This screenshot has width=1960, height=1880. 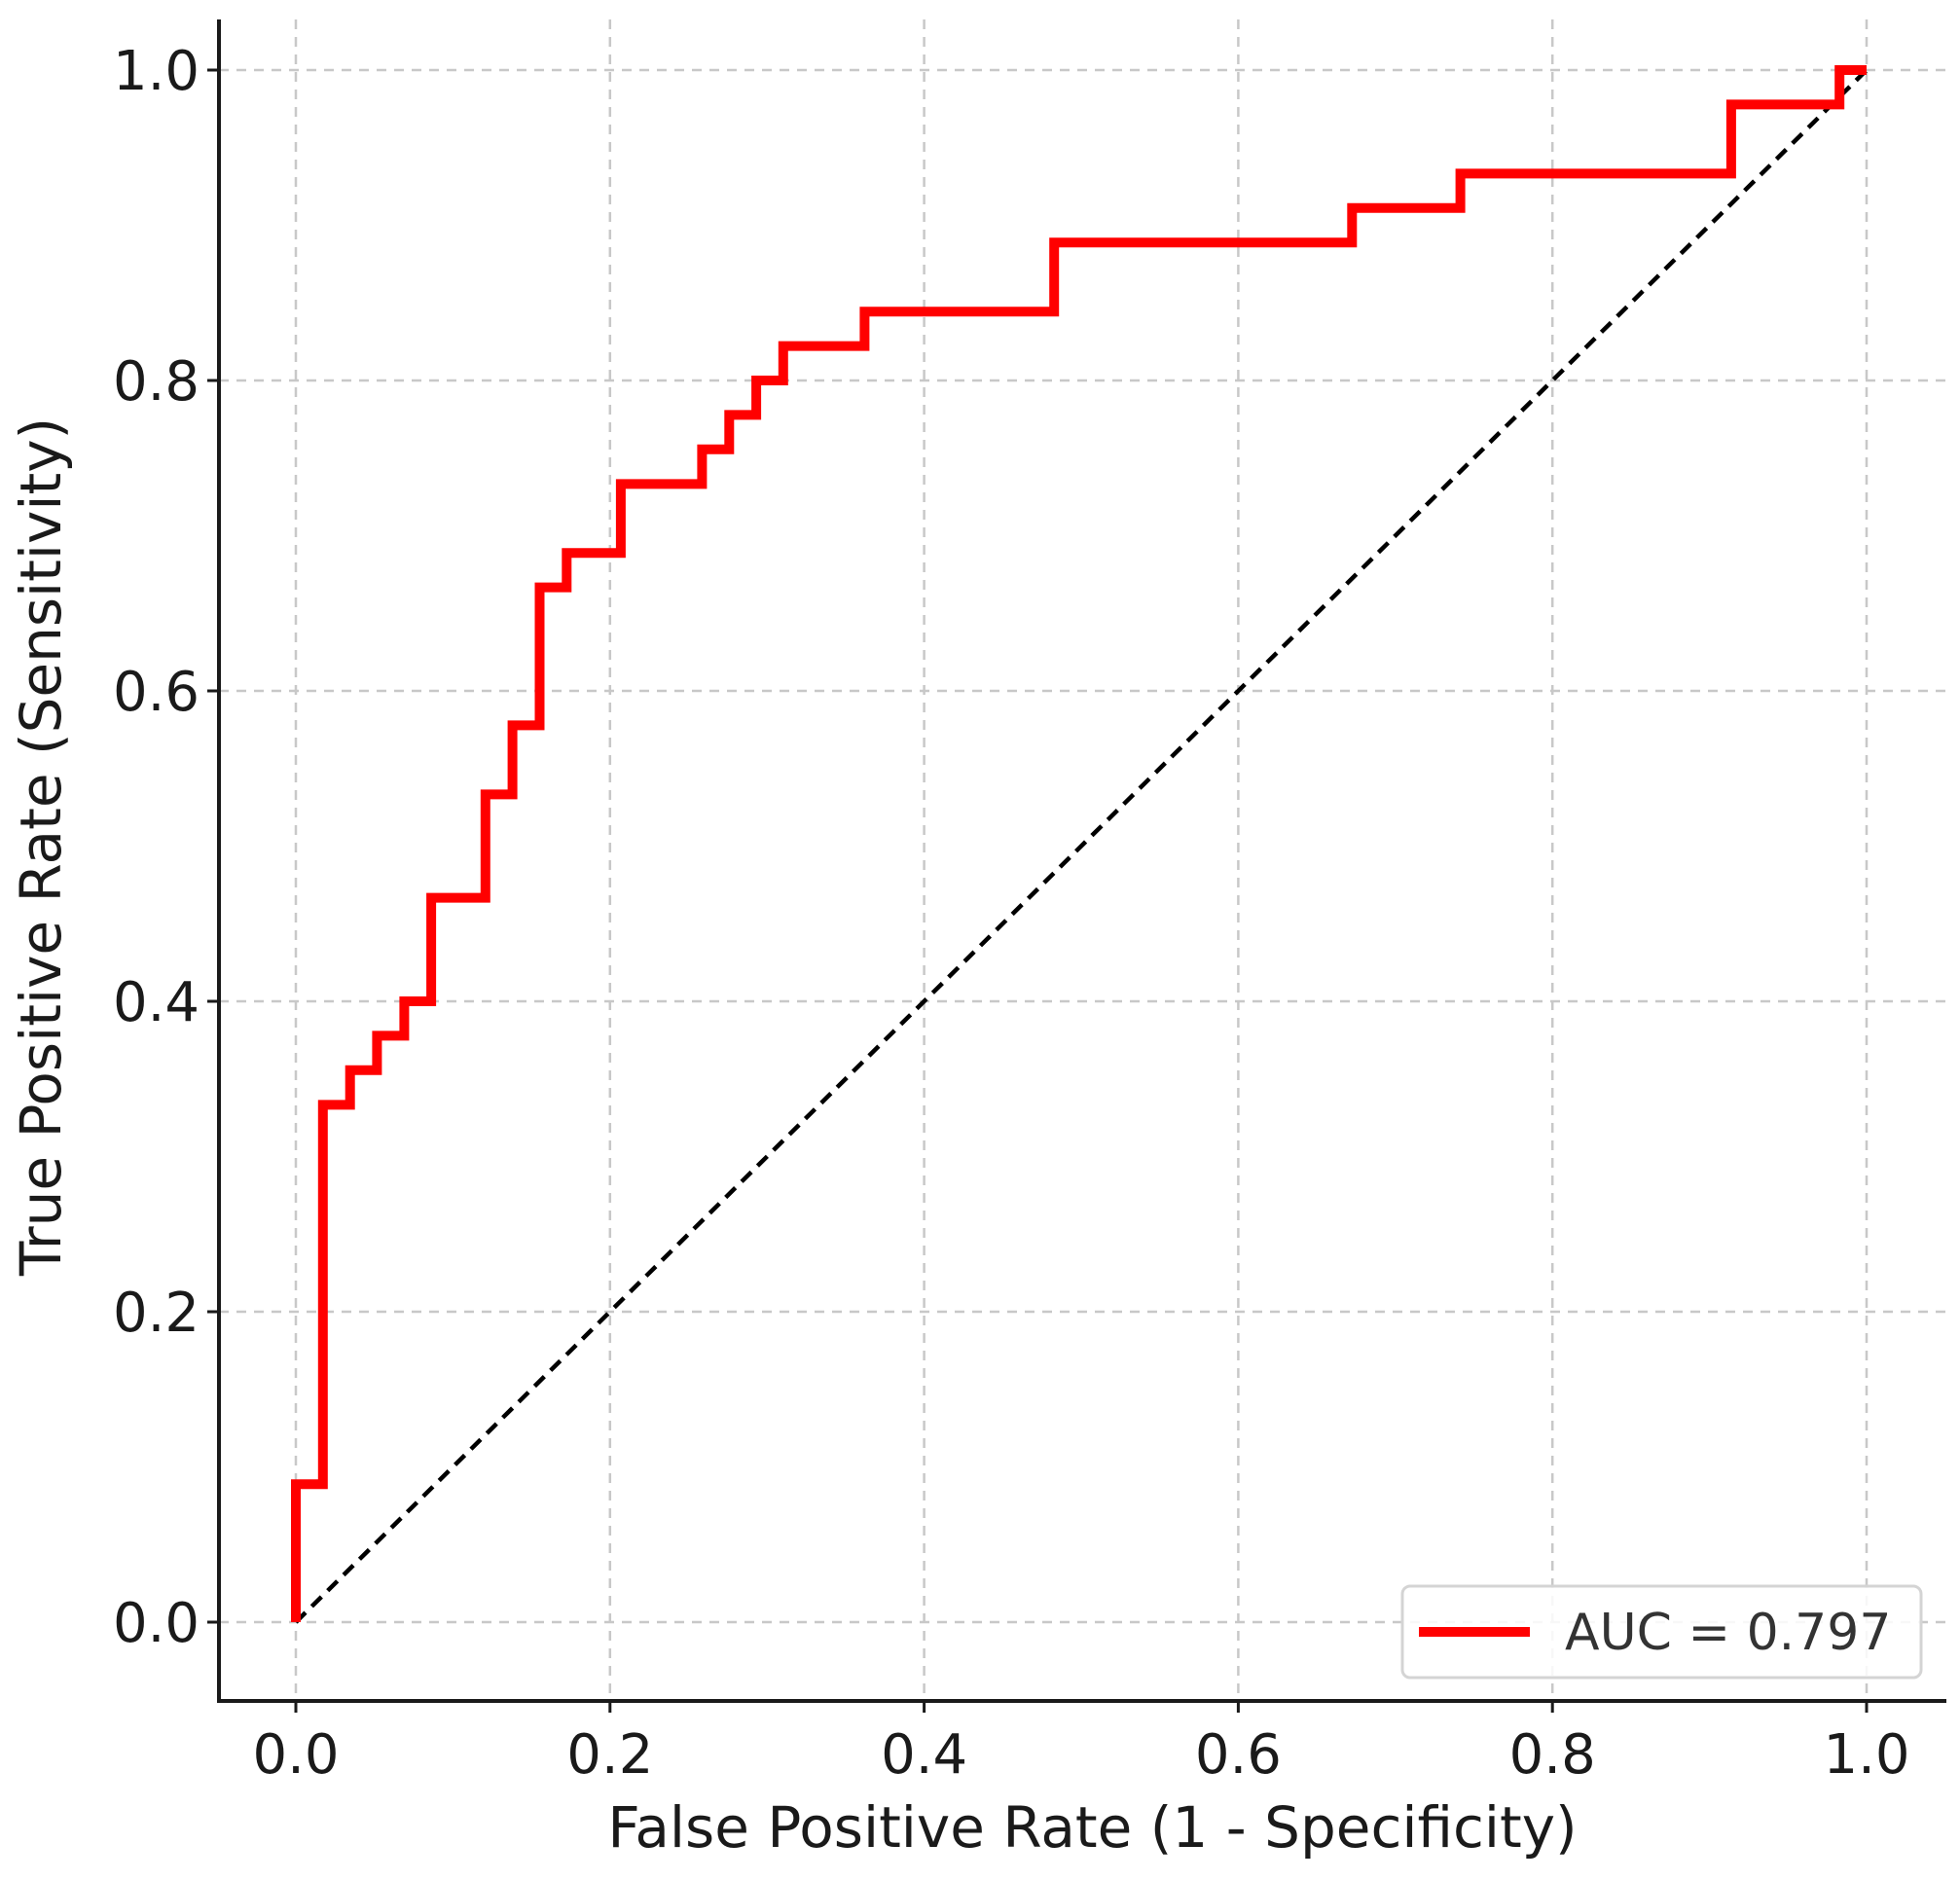 What do you see at coordinates (609, 1755) in the screenshot?
I see `x-tick-label: 0.2` at bounding box center [609, 1755].